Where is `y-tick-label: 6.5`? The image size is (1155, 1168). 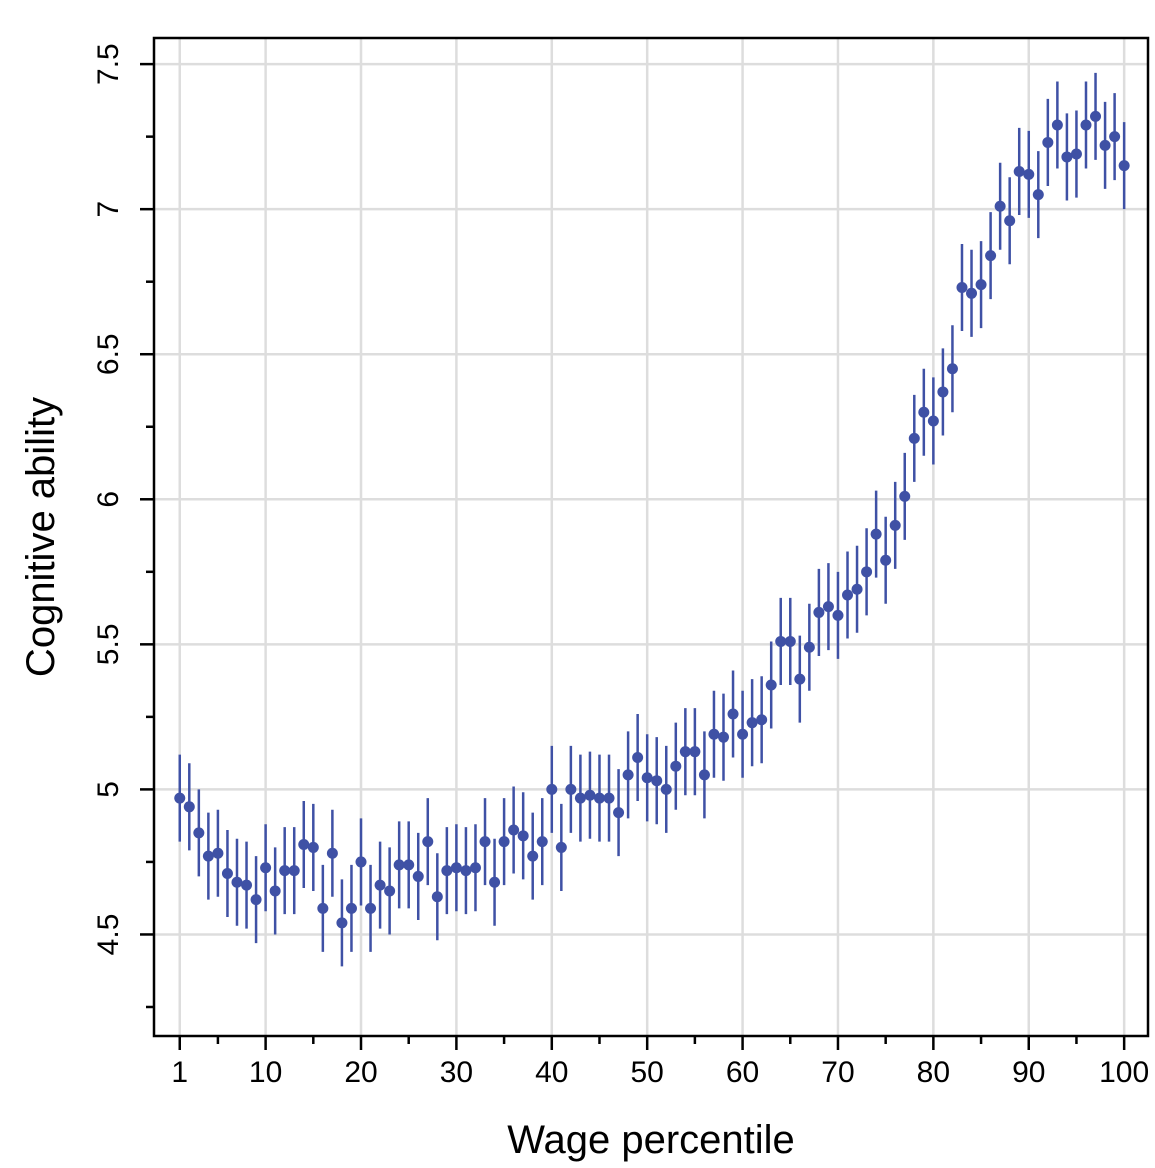
y-tick-label: 6.5 is located at coordinates (108, 354).